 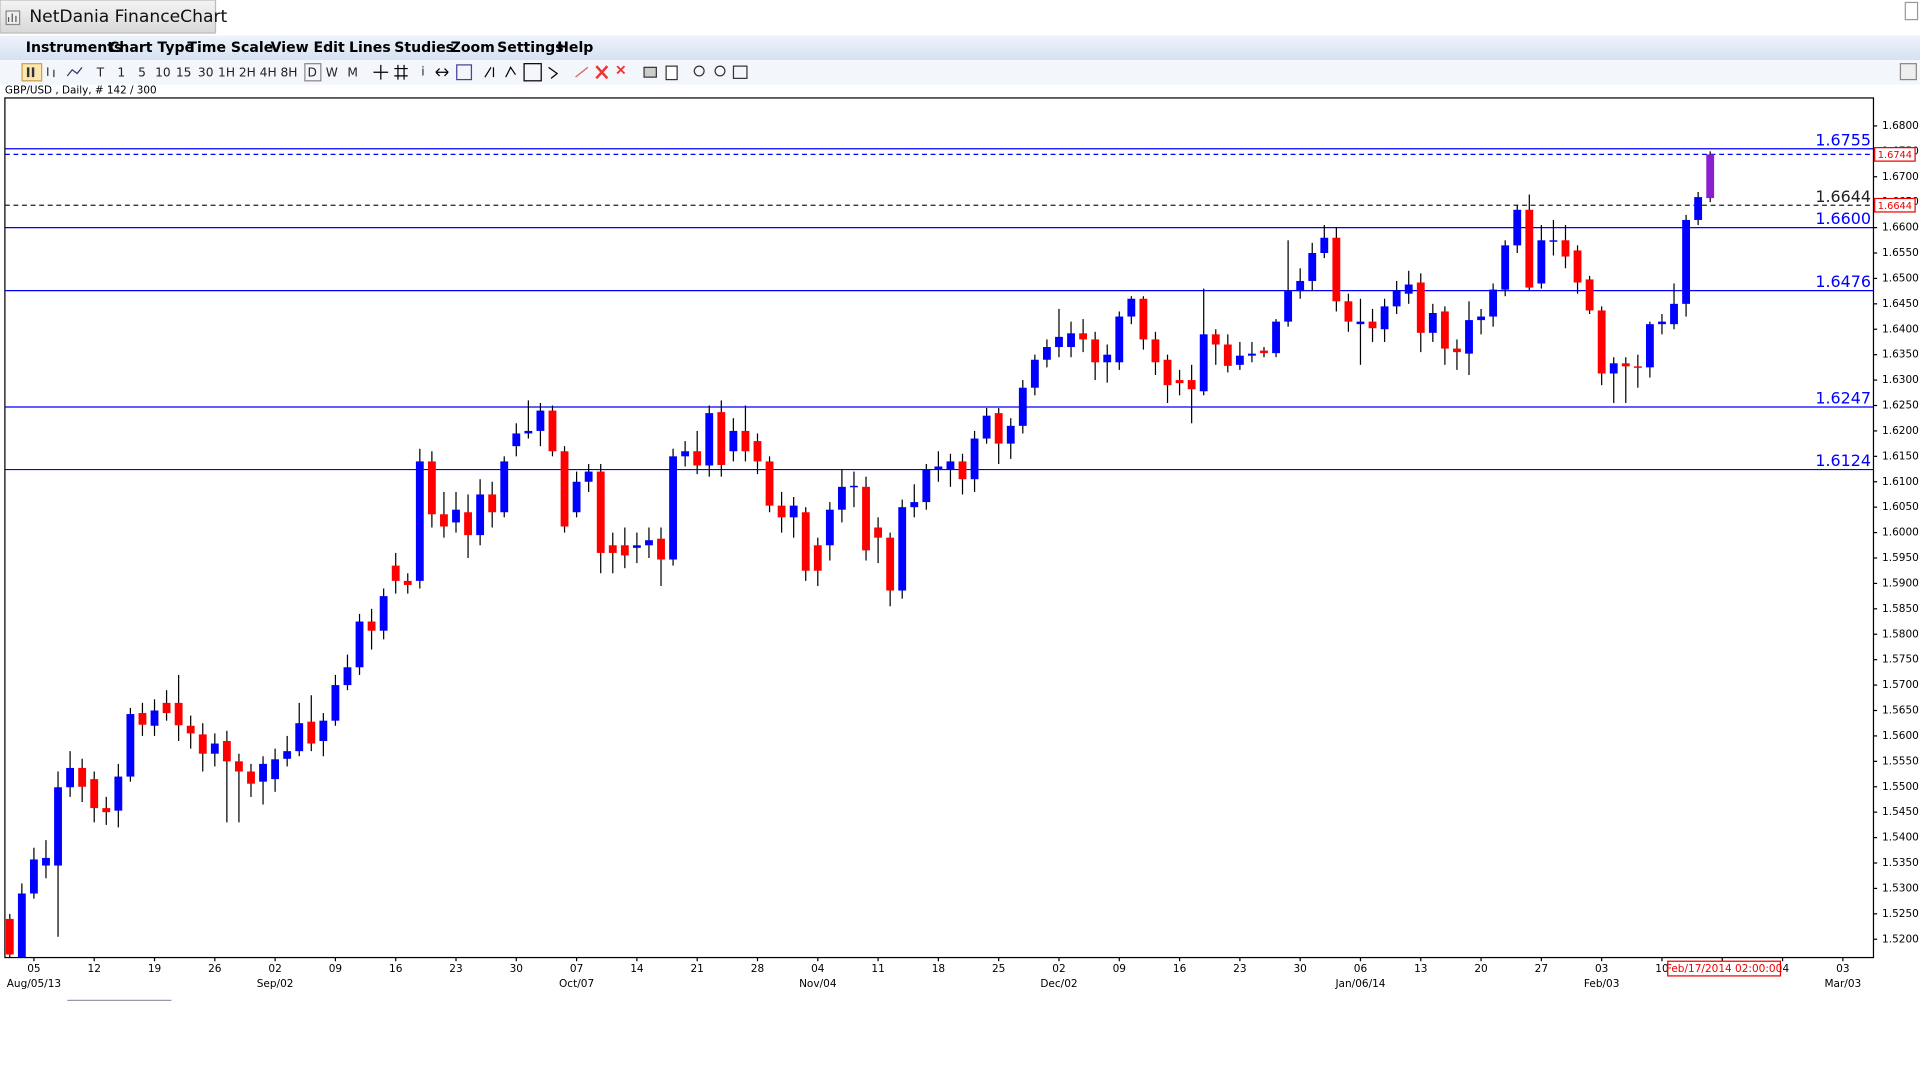 What do you see at coordinates (275, 984) in the screenshot?
I see `x-period-label: Sep/02` at bounding box center [275, 984].